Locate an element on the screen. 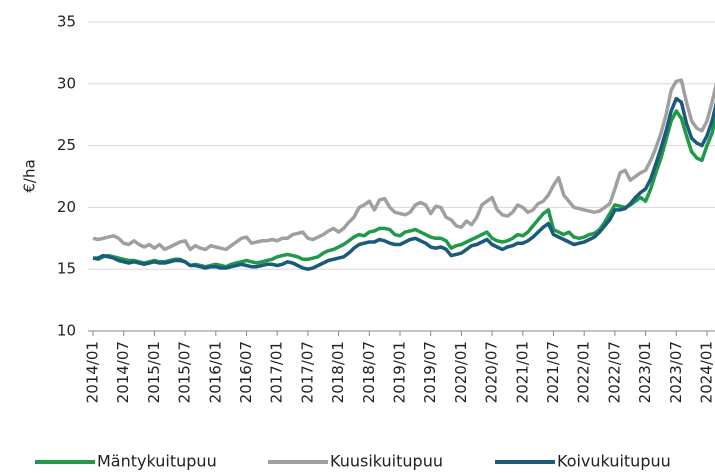 Image resolution: width=715 pixels, height=473 pixels. x-tick-label: 2020/01 is located at coordinates (461, 372).